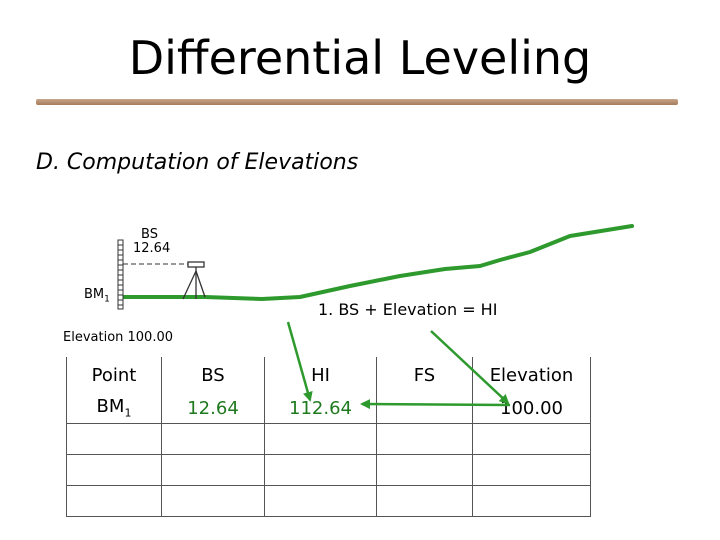  Describe the element at coordinates (357, 102) in the screenshot. I see `title-divider` at that location.